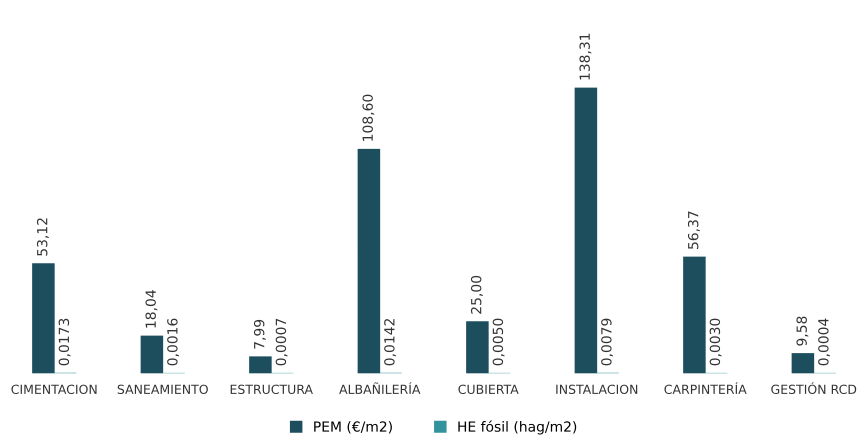 The width and height of the screenshot is (868, 447). Describe the element at coordinates (282, 342) in the screenshot. I see `data-label: 0,0007` at that location.